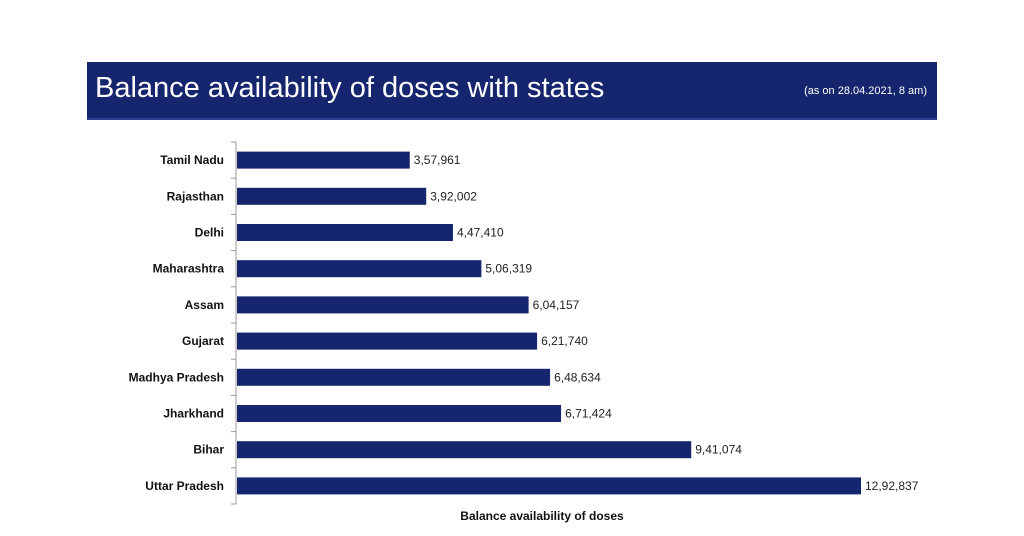 The image size is (1024, 536). What do you see at coordinates (480, 233) in the screenshot?
I see `data-label: 4,47,410` at bounding box center [480, 233].